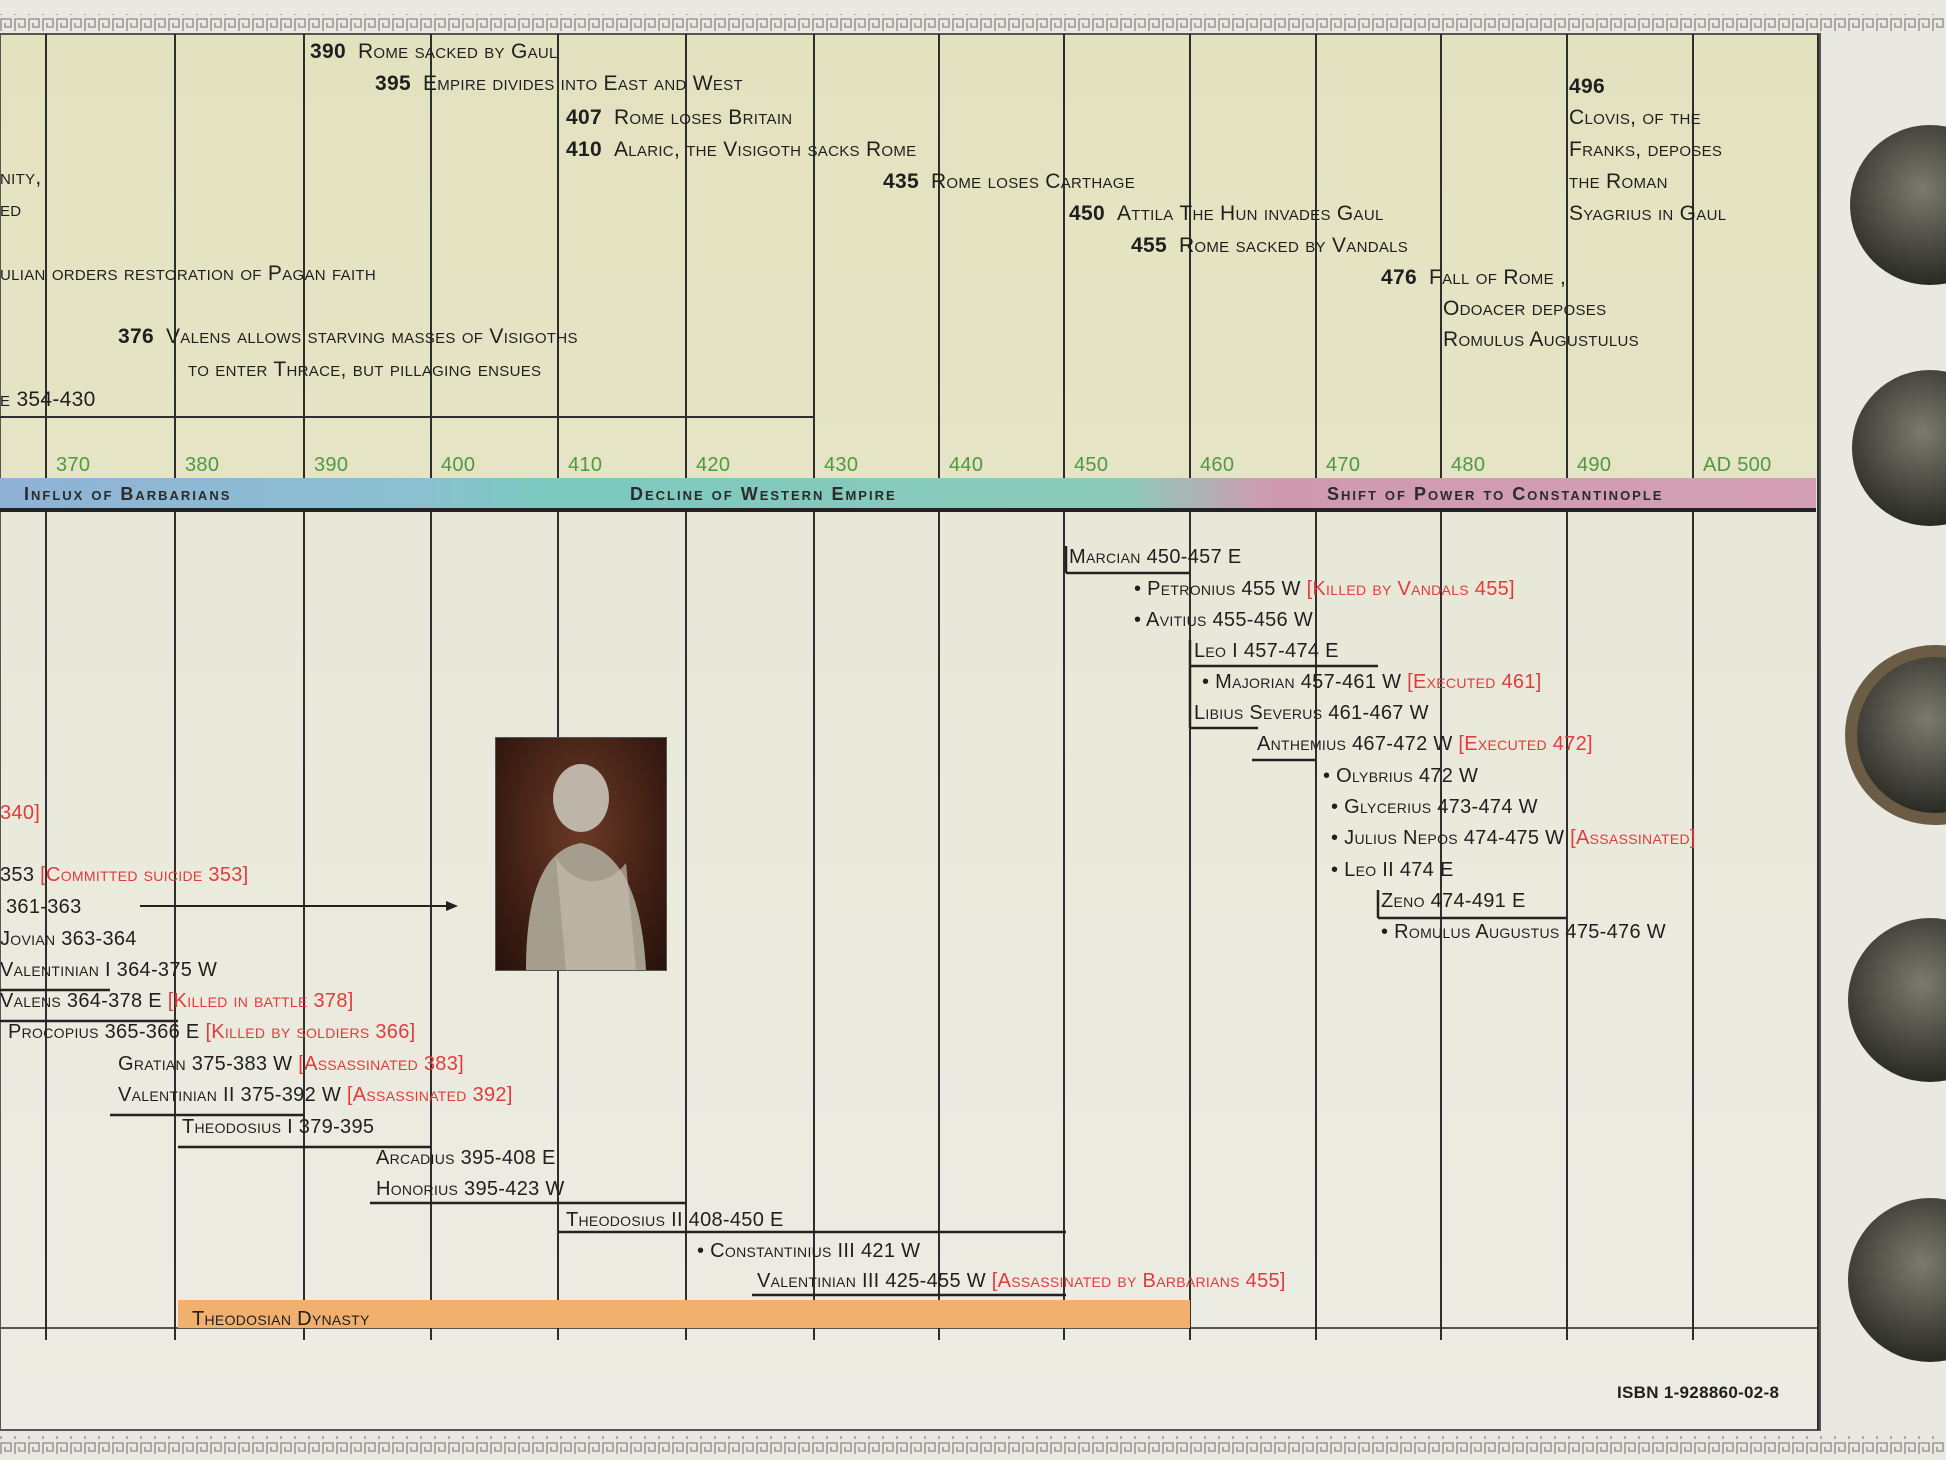 This screenshot has width=1946, height=1460. I want to click on decade-tick-label: 390, so click(331, 465).